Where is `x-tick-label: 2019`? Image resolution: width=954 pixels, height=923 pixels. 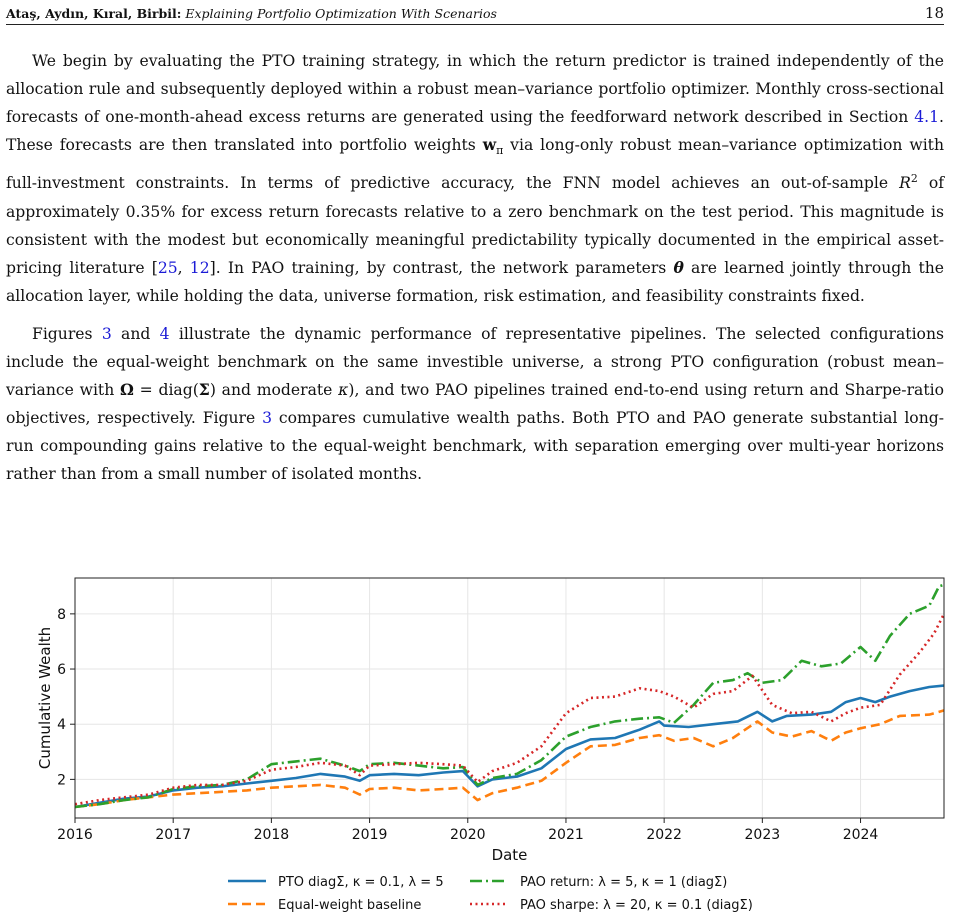
x-tick-label: 2019 is located at coordinates (370, 835).